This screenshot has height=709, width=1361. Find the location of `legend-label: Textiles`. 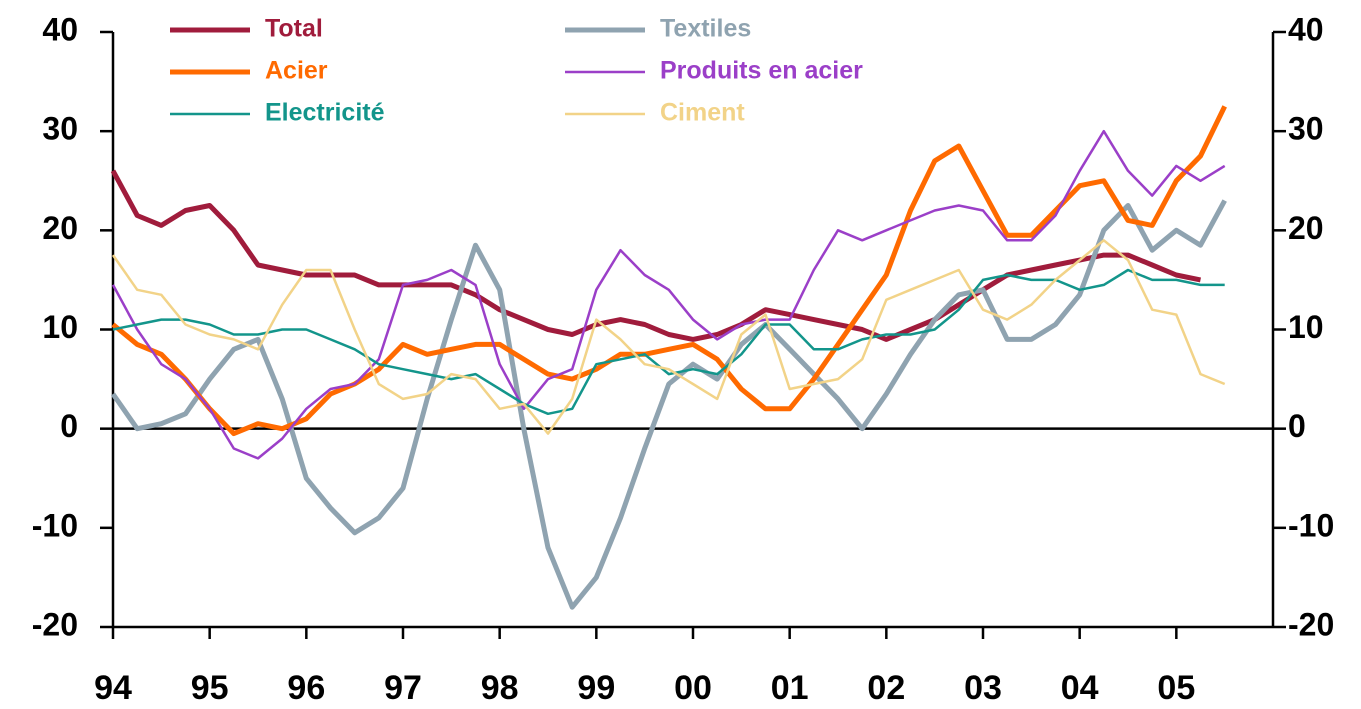

legend-label: Textiles is located at coordinates (705, 29).